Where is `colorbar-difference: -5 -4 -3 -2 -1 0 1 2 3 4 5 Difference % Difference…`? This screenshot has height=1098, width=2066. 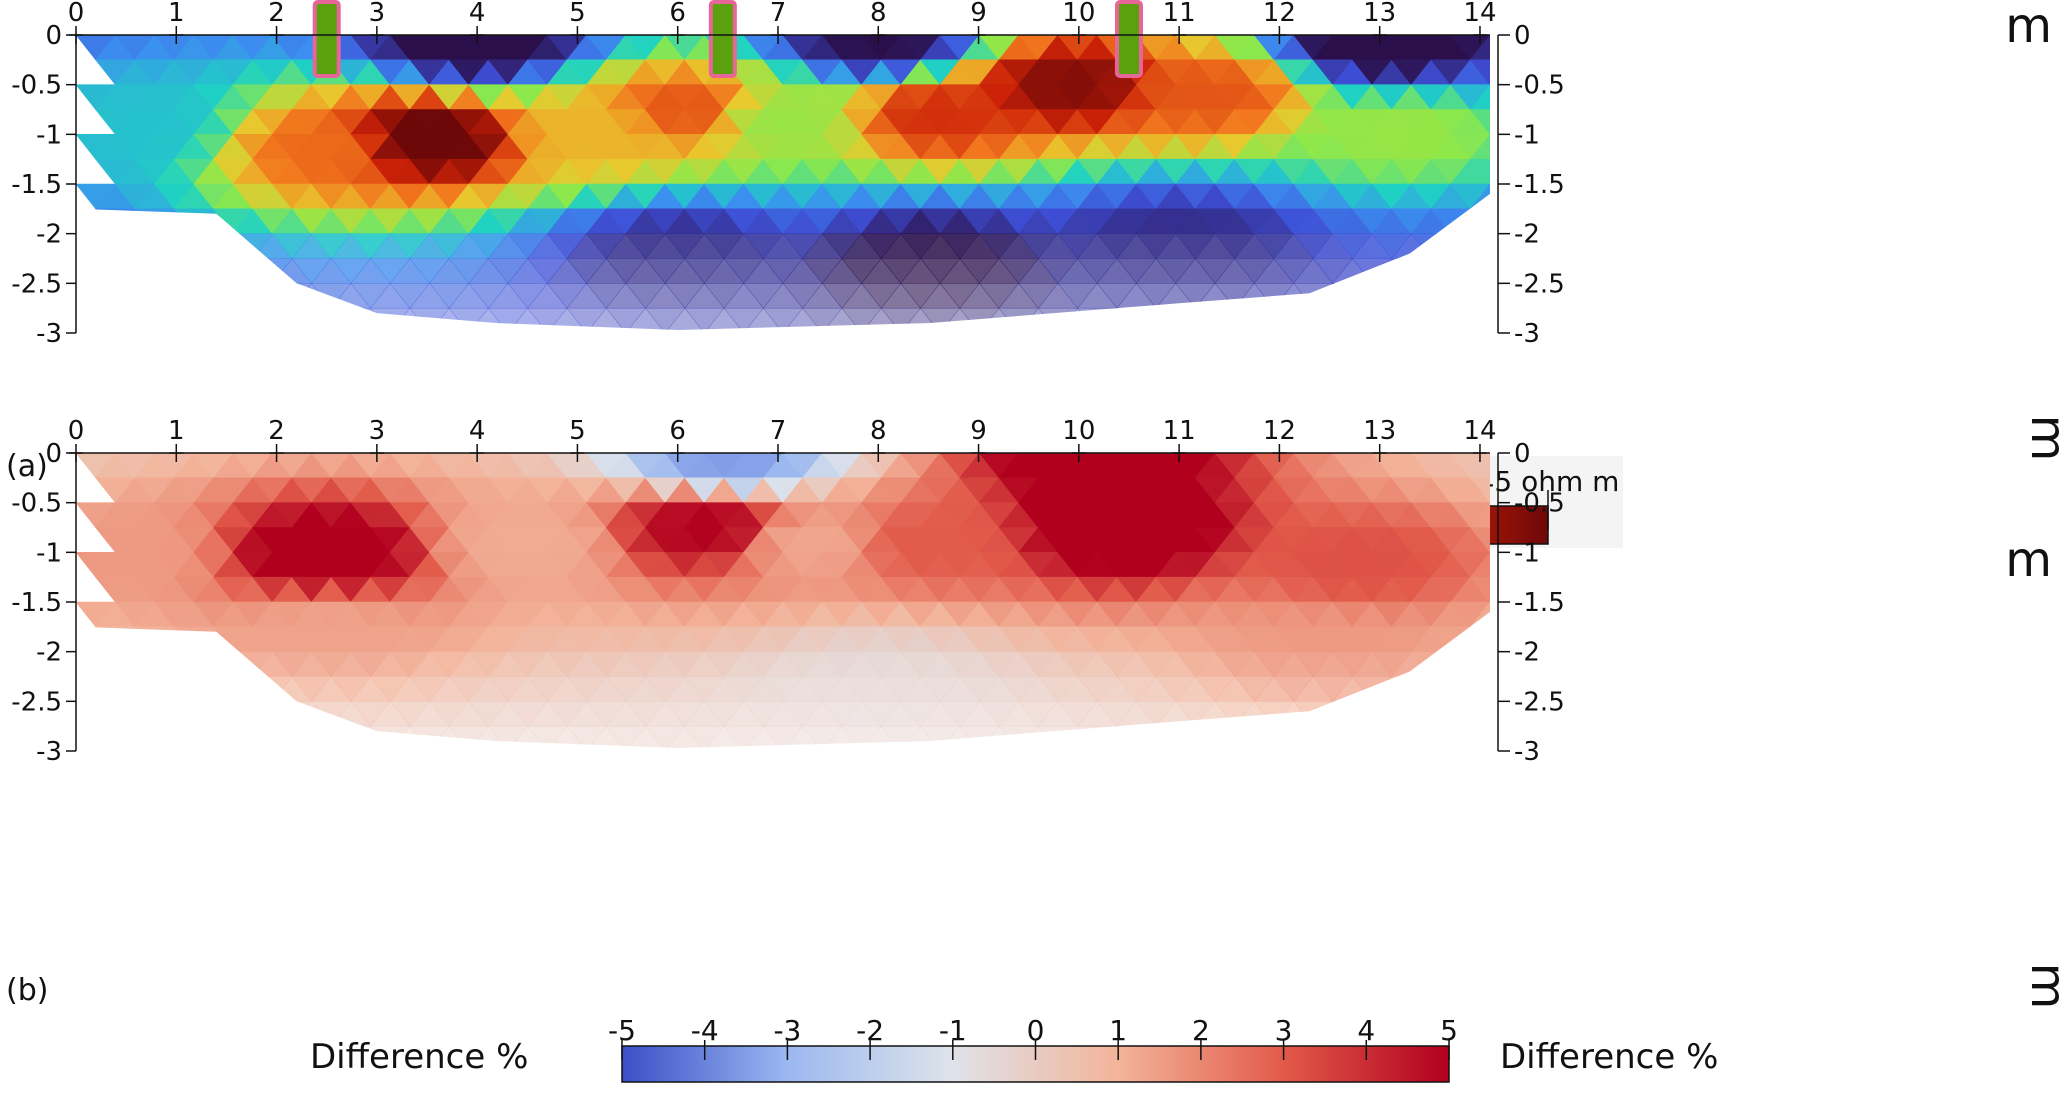
colorbar-difference: -5 -4 -3 -2 -1 0 1 2 3 4 5 Difference % Difference… is located at coordinates (1014, 1048).